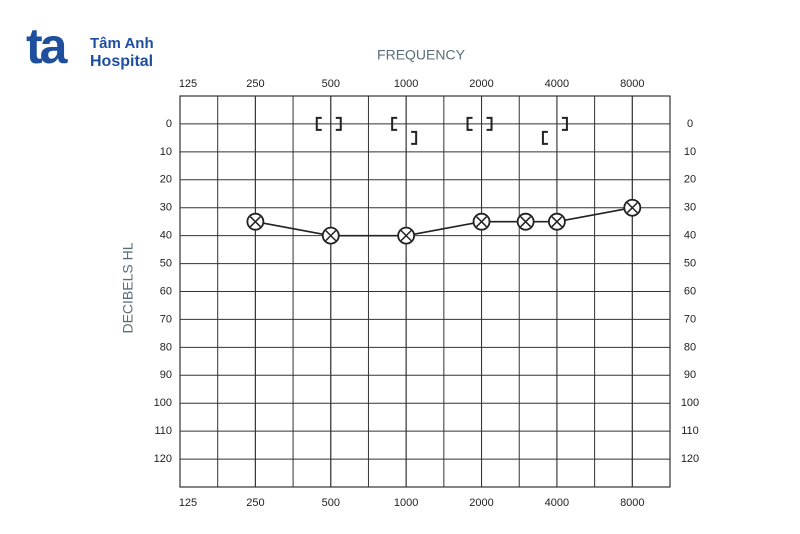 The width and height of the screenshot is (800, 534). What do you see at coordinates (481, 503) in the screenshot?
I see `x-tick-label-bottom: 2000` at bounding box center [481, 503].